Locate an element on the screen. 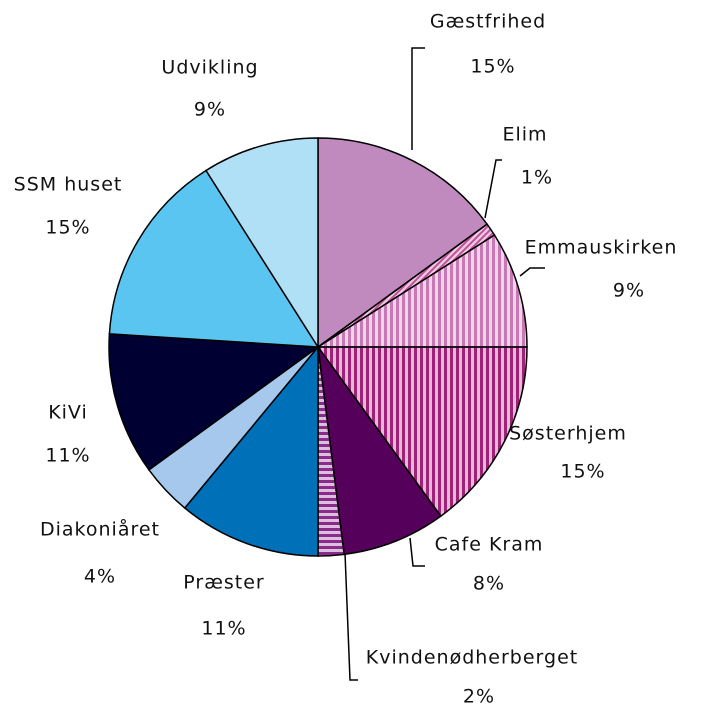  slice-label: Præster is located at coordinates (223, 583).